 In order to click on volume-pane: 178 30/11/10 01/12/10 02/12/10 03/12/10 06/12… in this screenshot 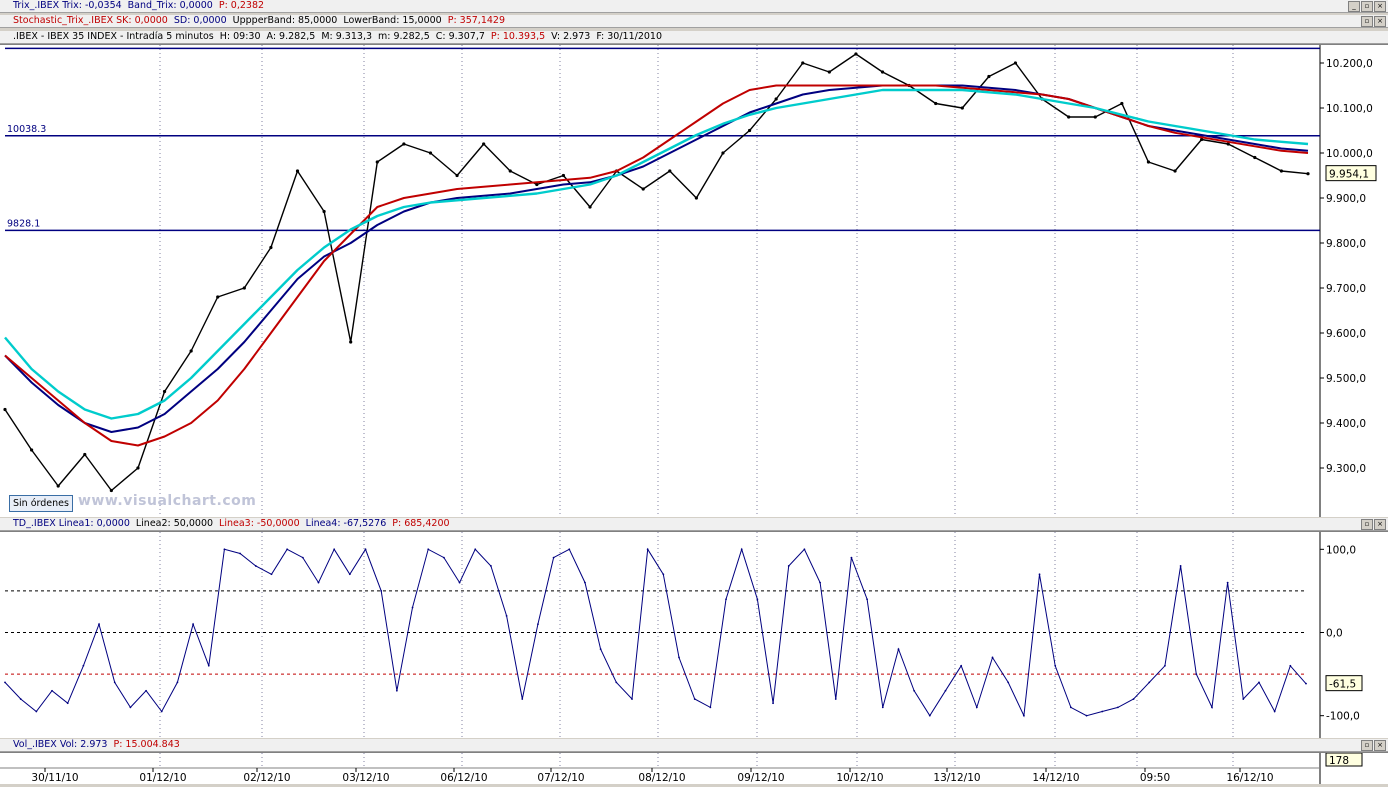, I will do `click(694, 768)`.